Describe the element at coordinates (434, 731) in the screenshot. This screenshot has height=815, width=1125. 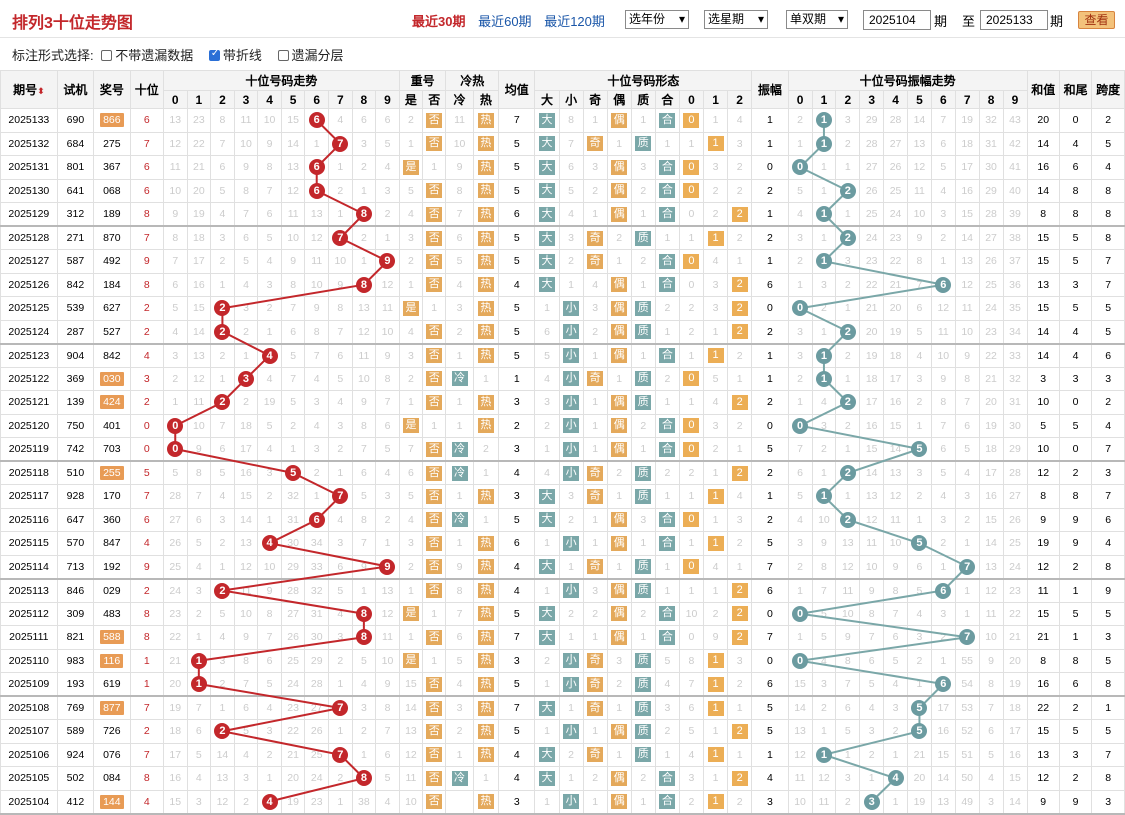
I see `tag: 否` at that location.